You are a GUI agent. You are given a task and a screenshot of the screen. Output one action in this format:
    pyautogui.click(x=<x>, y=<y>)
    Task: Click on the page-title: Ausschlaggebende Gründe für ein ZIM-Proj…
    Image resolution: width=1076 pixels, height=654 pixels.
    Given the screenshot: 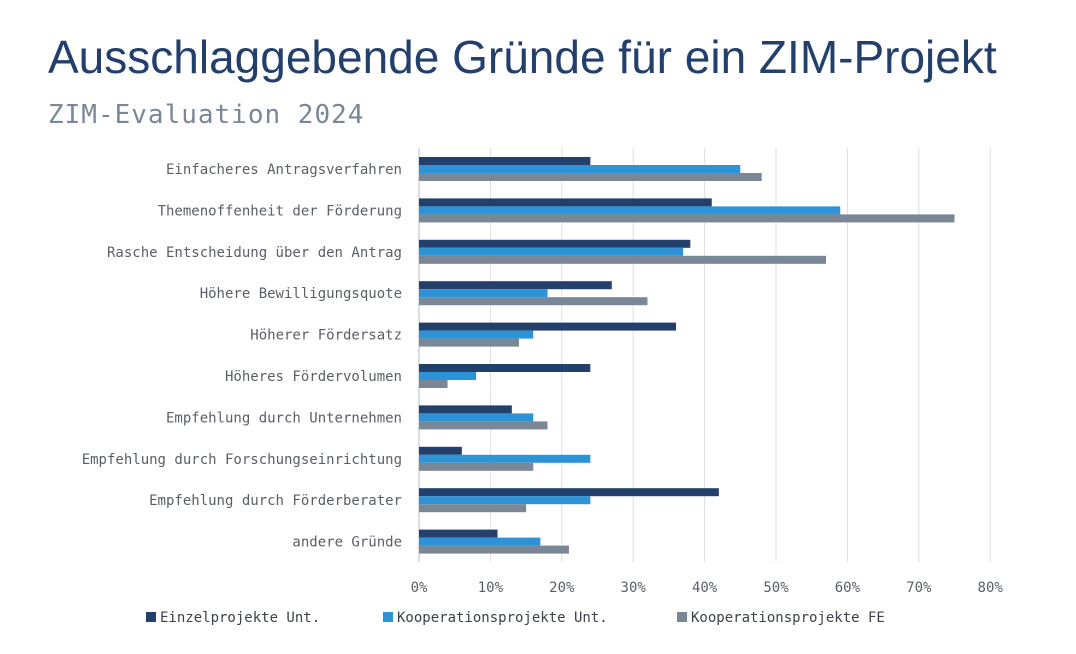 What is the action you would take?
    pyautogui.click(x=522, y=57)
    